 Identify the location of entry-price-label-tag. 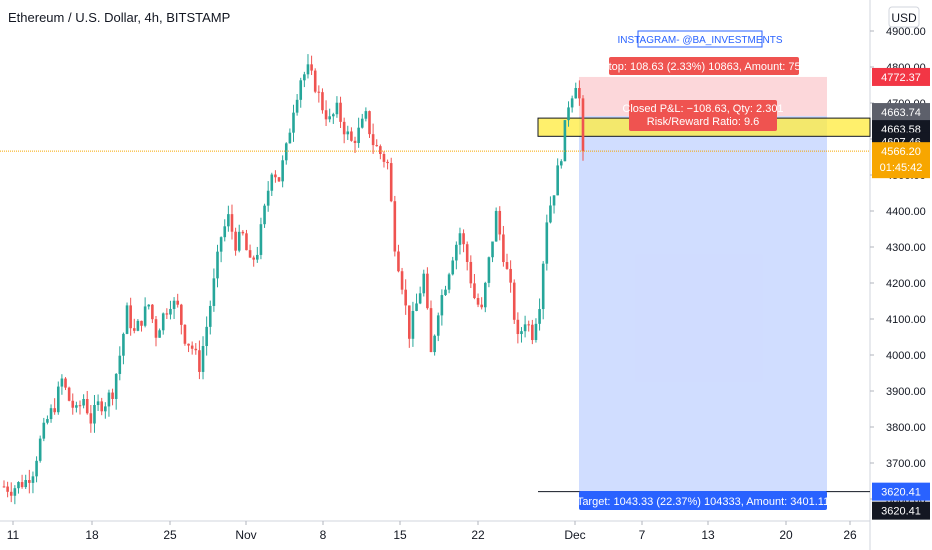
(901, 112).